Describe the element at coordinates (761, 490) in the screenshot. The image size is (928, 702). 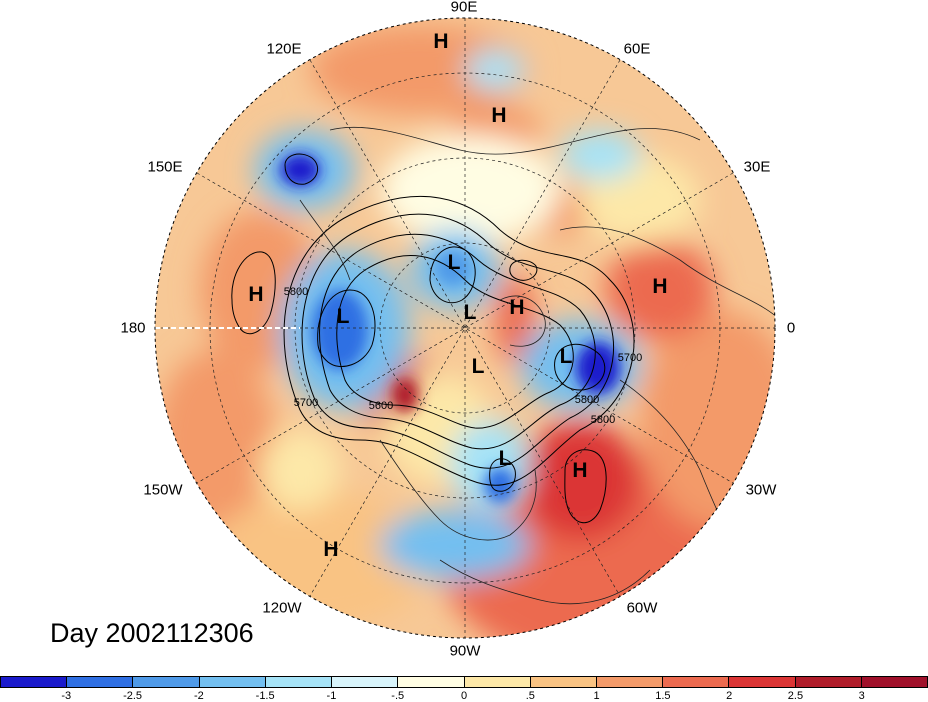
I see `lon-label-30w: 30W` at that location.